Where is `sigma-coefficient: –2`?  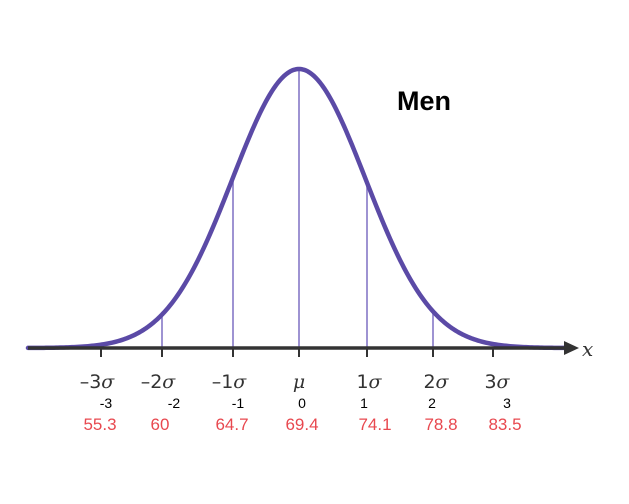
sigma-coefficient: –2 is located at coordinates (152, 382).